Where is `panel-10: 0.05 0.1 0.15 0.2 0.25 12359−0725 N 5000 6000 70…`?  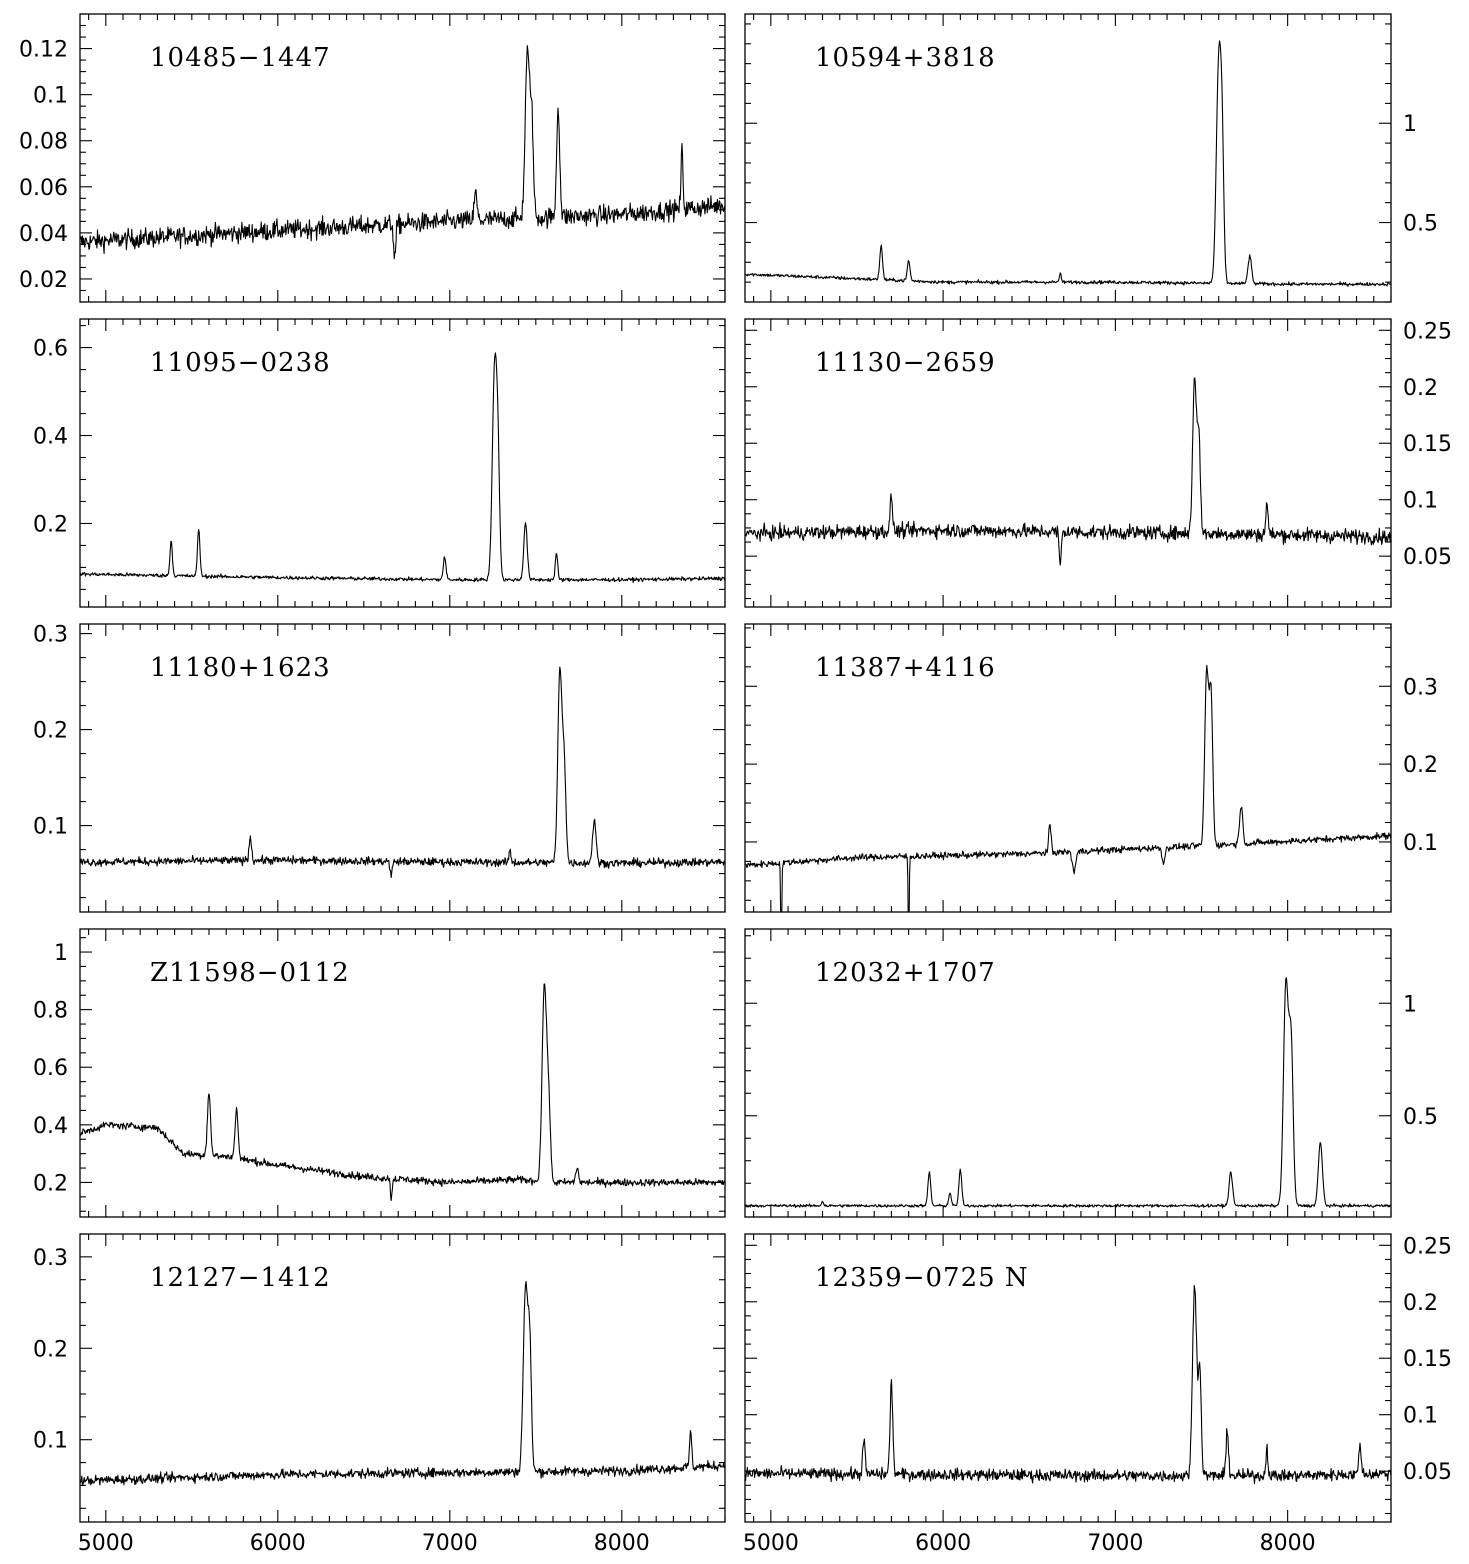
panel-10: 0.05 0.1 0.15 0.2 0.25 12359−0725 N 5000 6000 70… is located at coordinates (1097, 1394).